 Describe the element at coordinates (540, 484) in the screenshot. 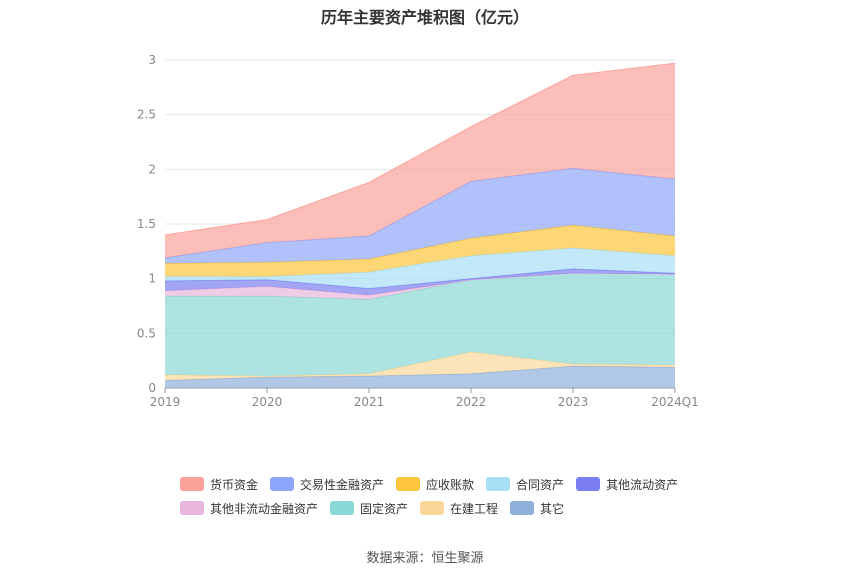

I see `legend-label: 合同资产` at that location.